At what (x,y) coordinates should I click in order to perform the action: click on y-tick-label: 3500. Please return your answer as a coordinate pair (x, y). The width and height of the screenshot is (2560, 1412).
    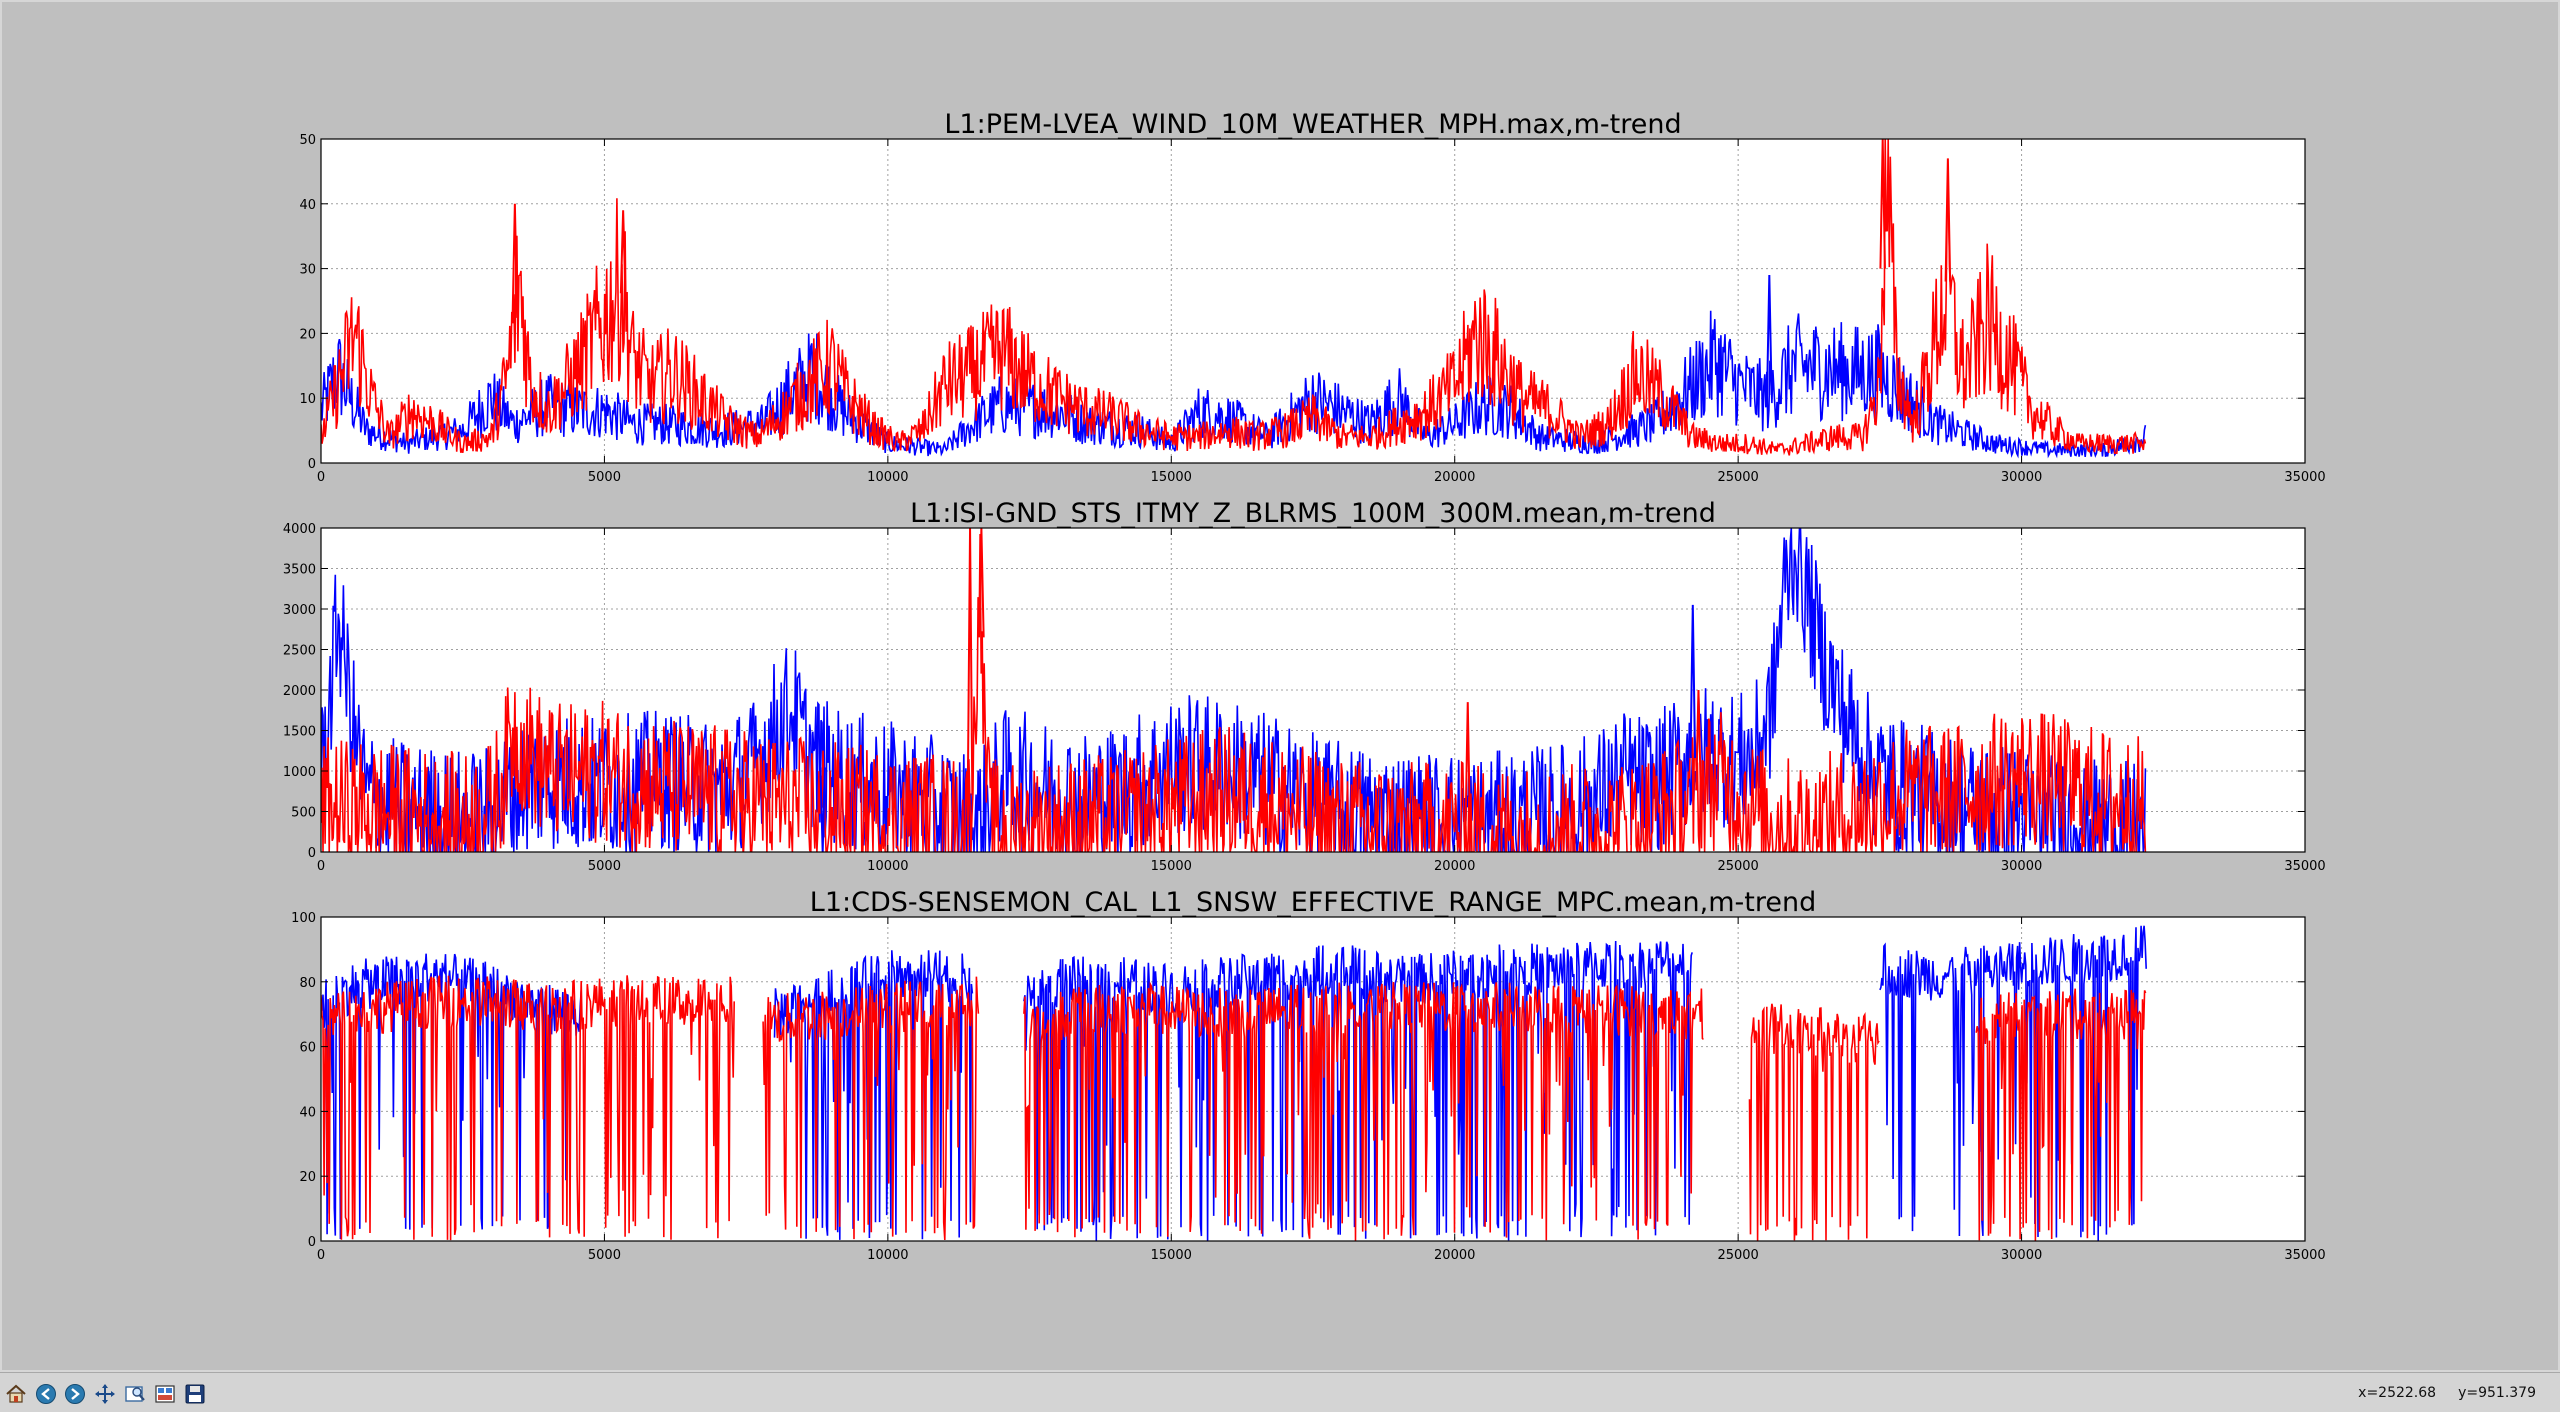
    Looking at the image, I should click on (299, 570).